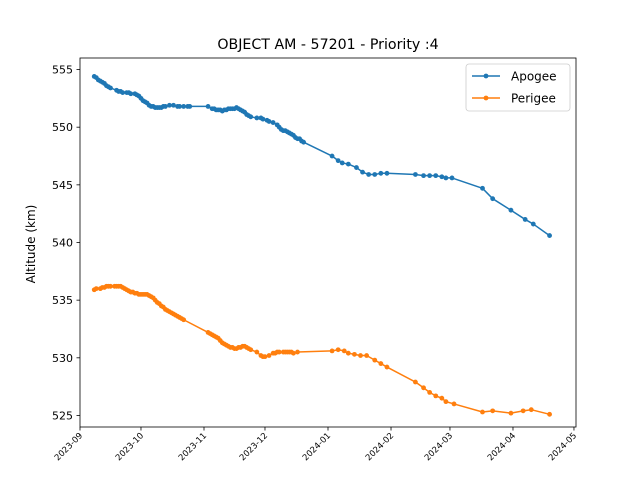 This screenshot has height=484, width=640. I want to click on y-tick-label: 535, so click(62, 300).